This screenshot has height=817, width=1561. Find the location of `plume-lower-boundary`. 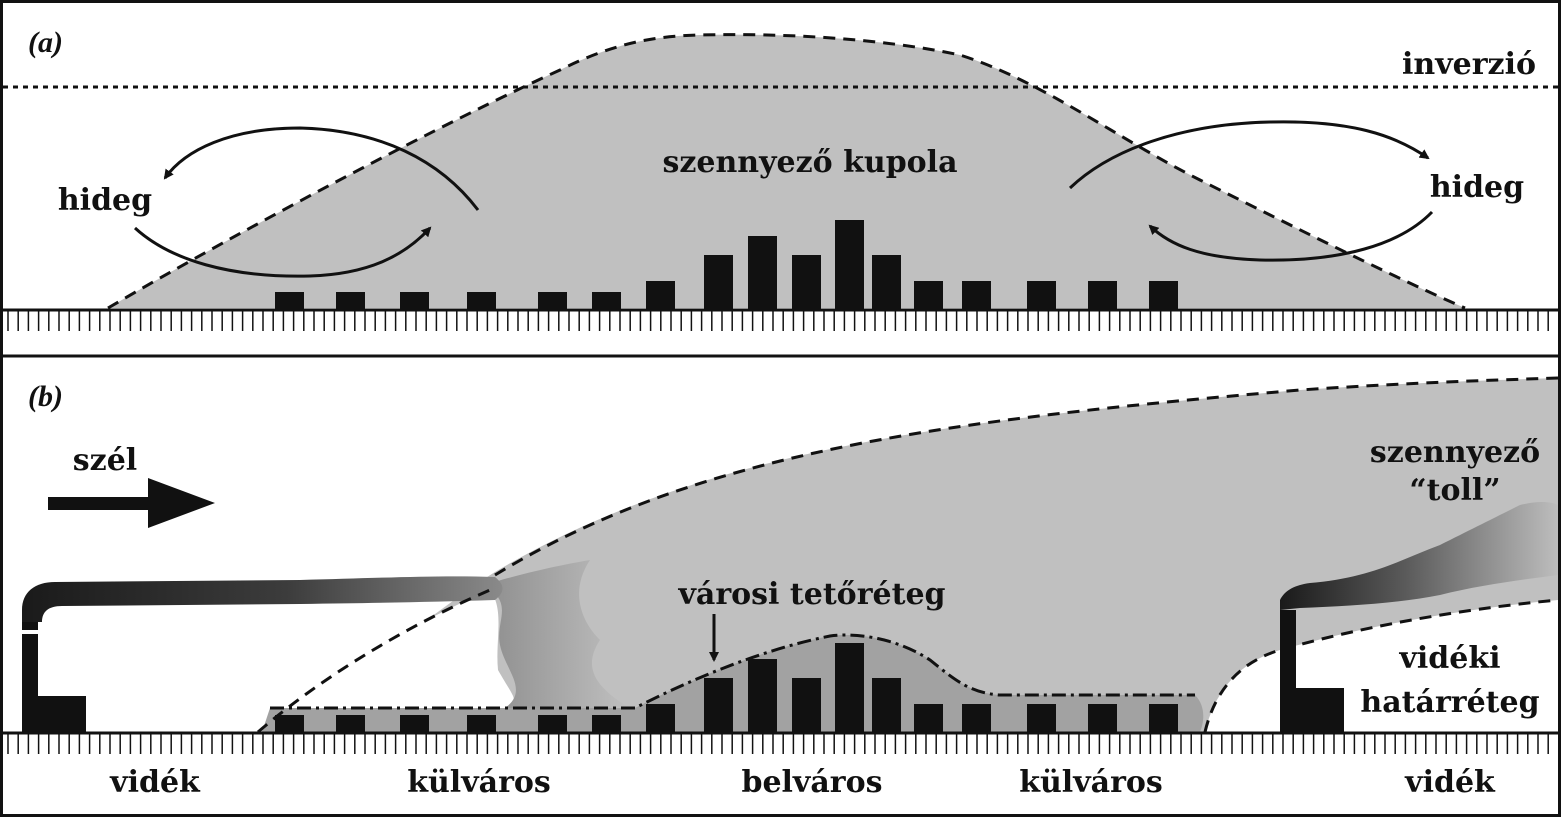

plume-lower-boundary is located at coordinates (374, 661).